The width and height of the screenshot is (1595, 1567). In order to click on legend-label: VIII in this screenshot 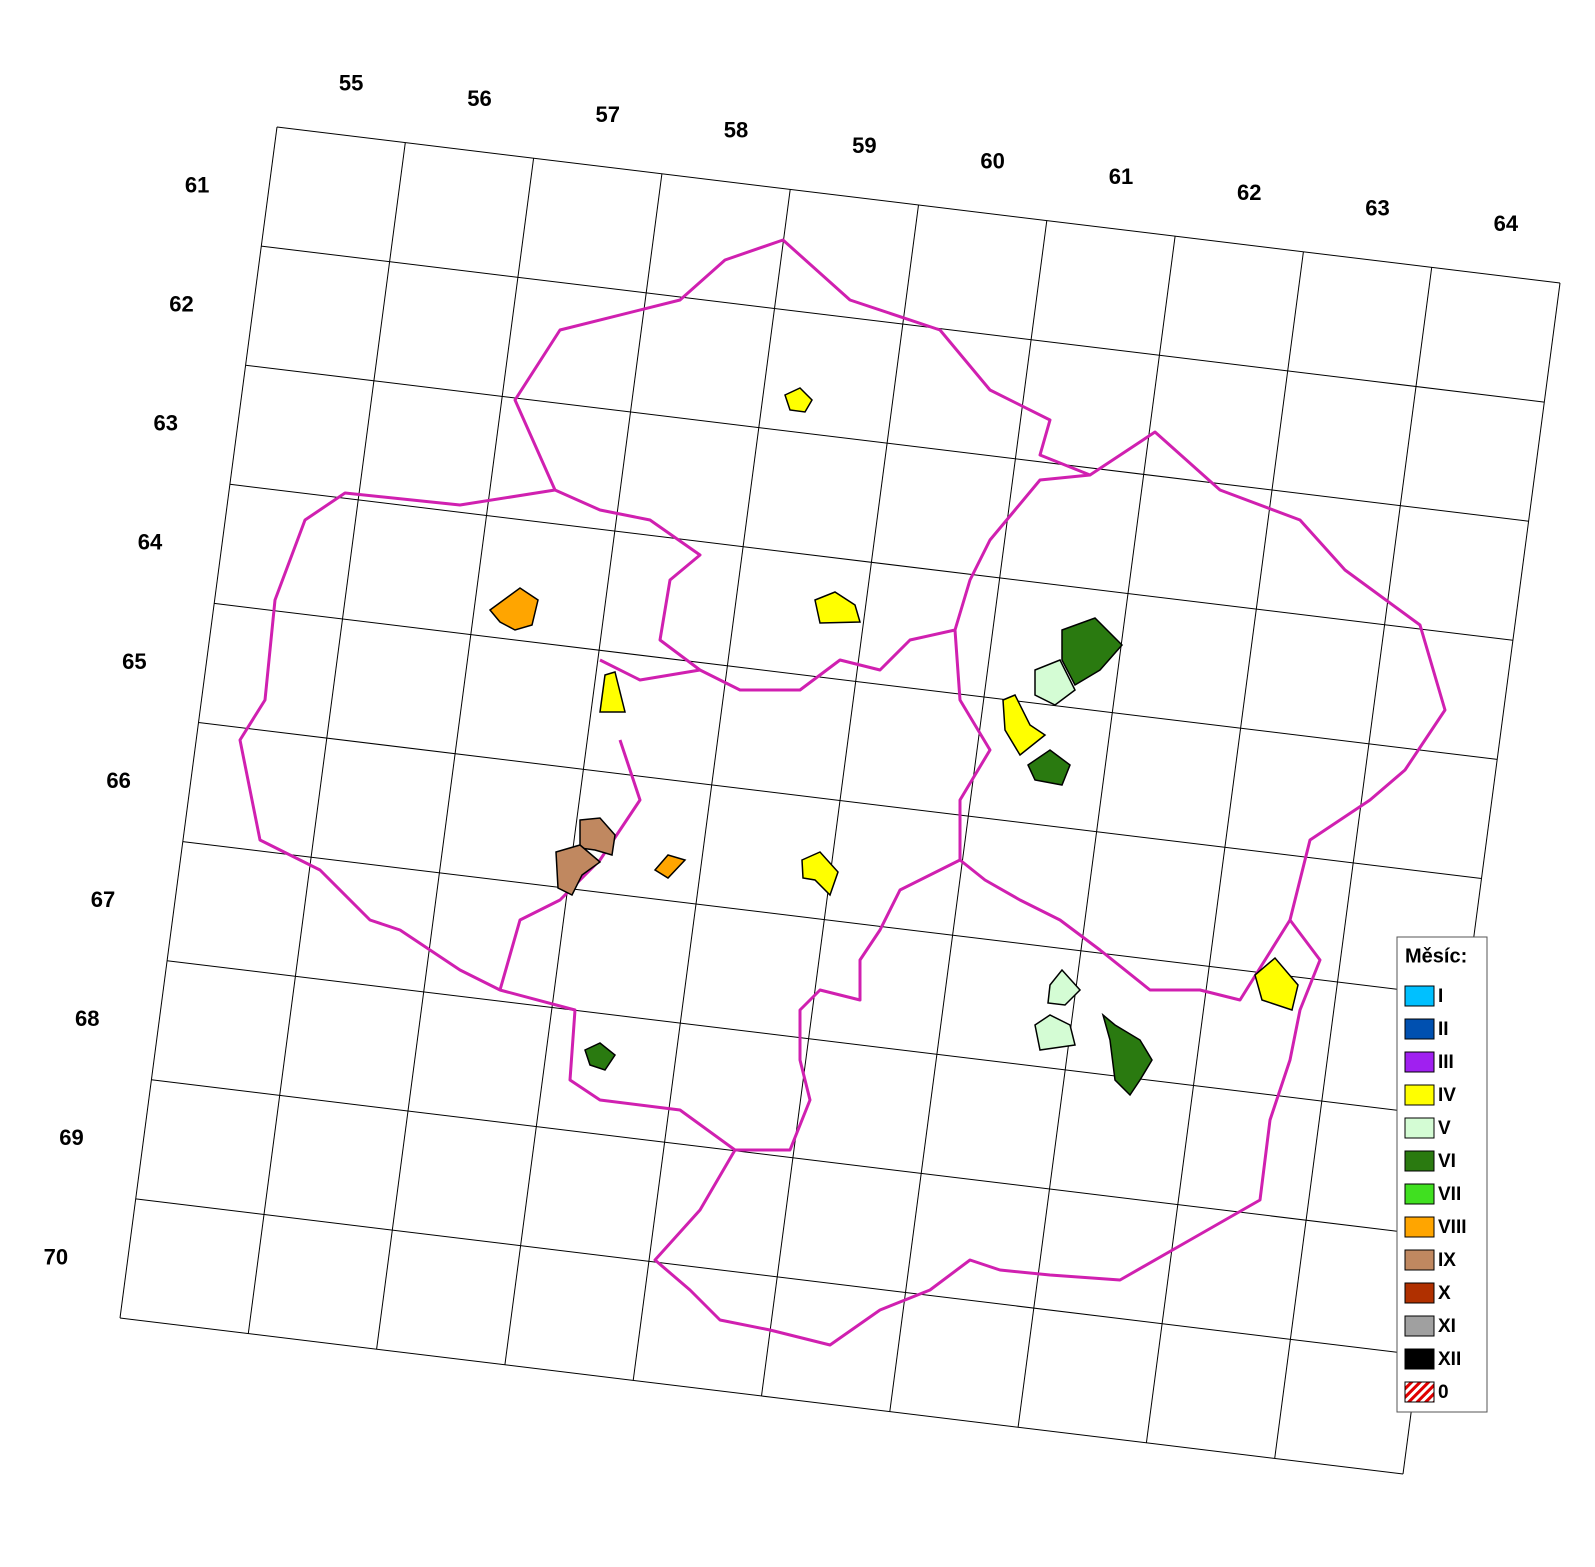, I will do `click(1452, 1227)`.